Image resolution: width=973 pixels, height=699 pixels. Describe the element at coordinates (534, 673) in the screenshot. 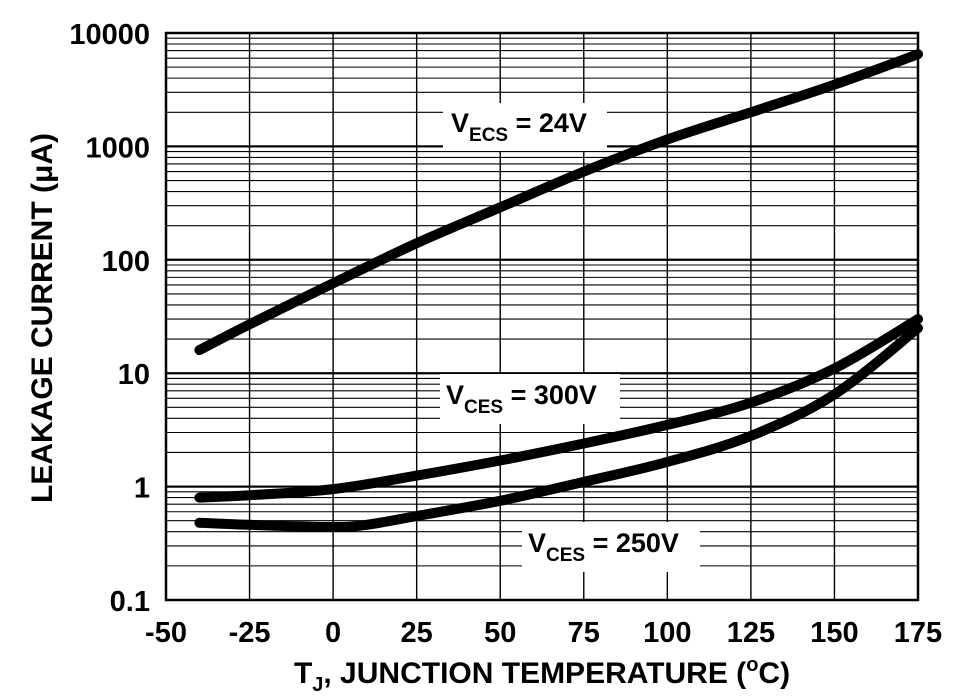

I see `x-axis-label-rest: , JUNCTION TEMPERATURE (` at that location.